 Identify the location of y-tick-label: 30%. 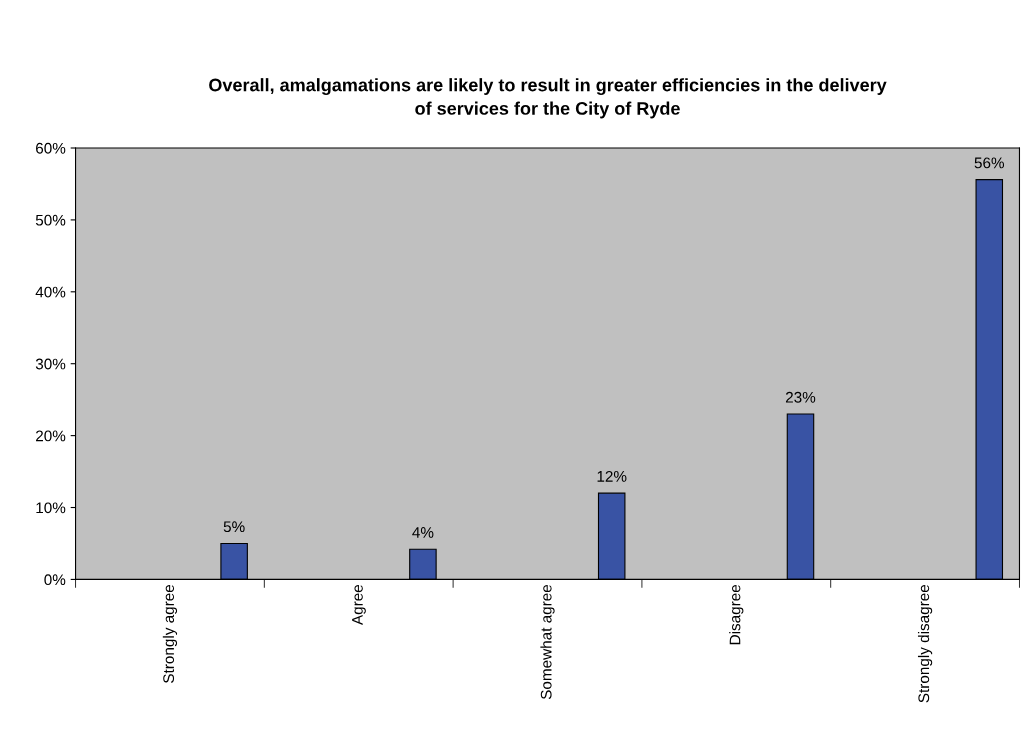
(50, 364).